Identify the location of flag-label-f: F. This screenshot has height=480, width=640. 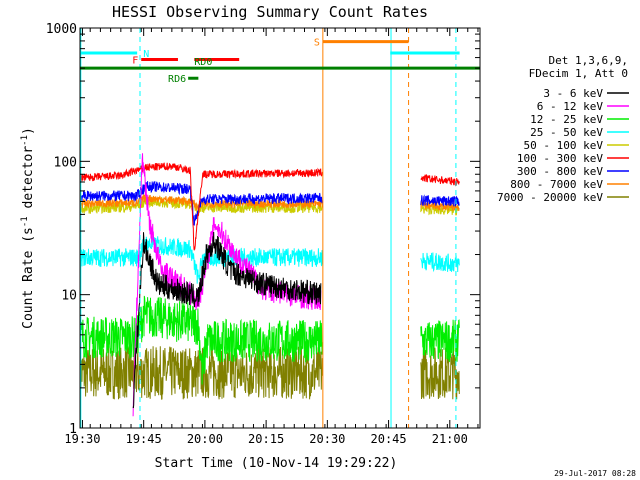
(135, 61).